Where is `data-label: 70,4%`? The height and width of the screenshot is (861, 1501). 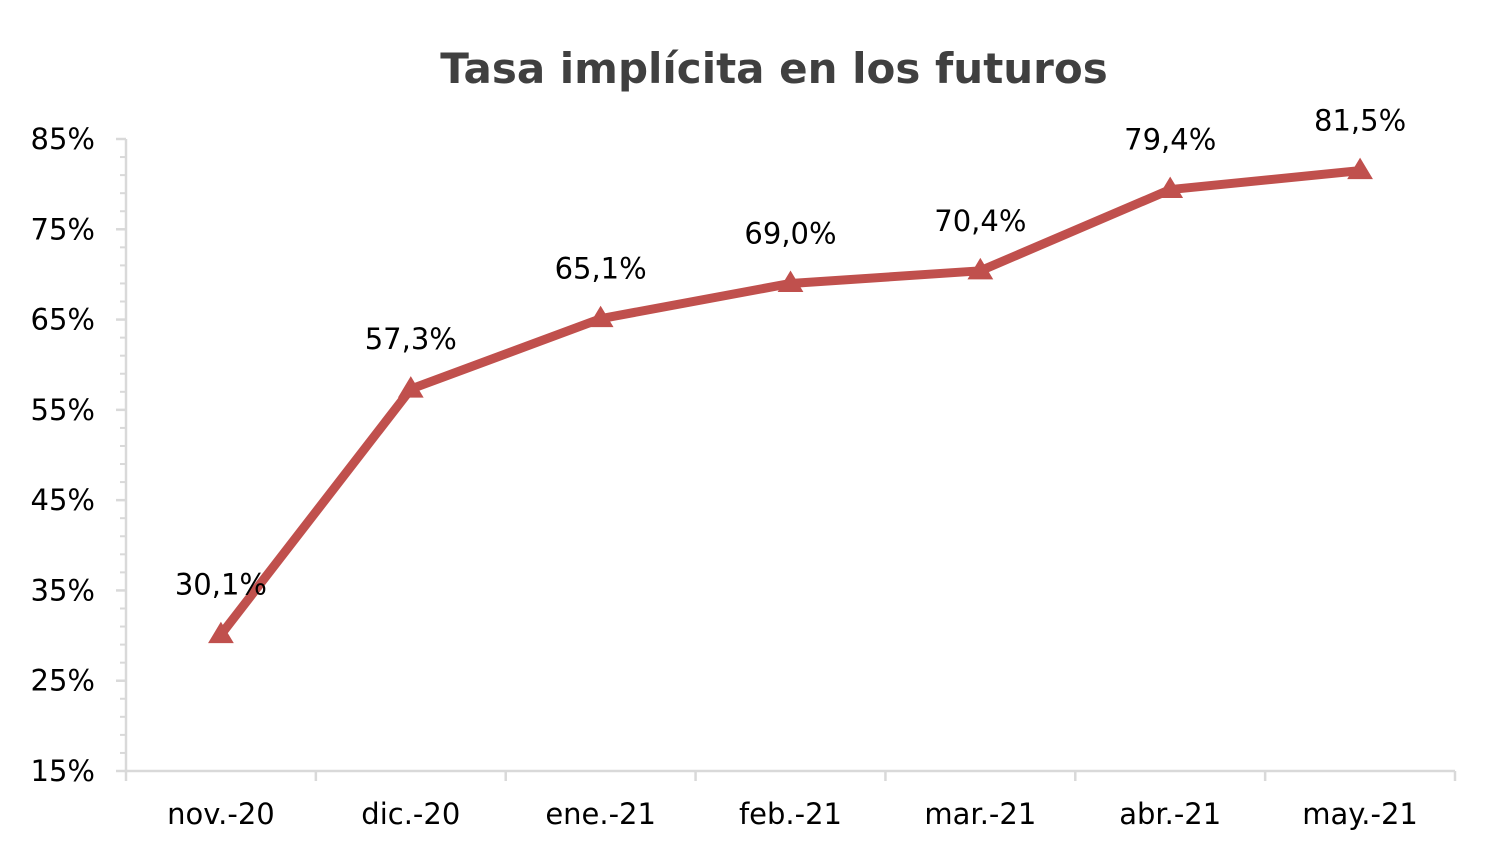
data-label: 70,4% is located at coordinates (980, 221).